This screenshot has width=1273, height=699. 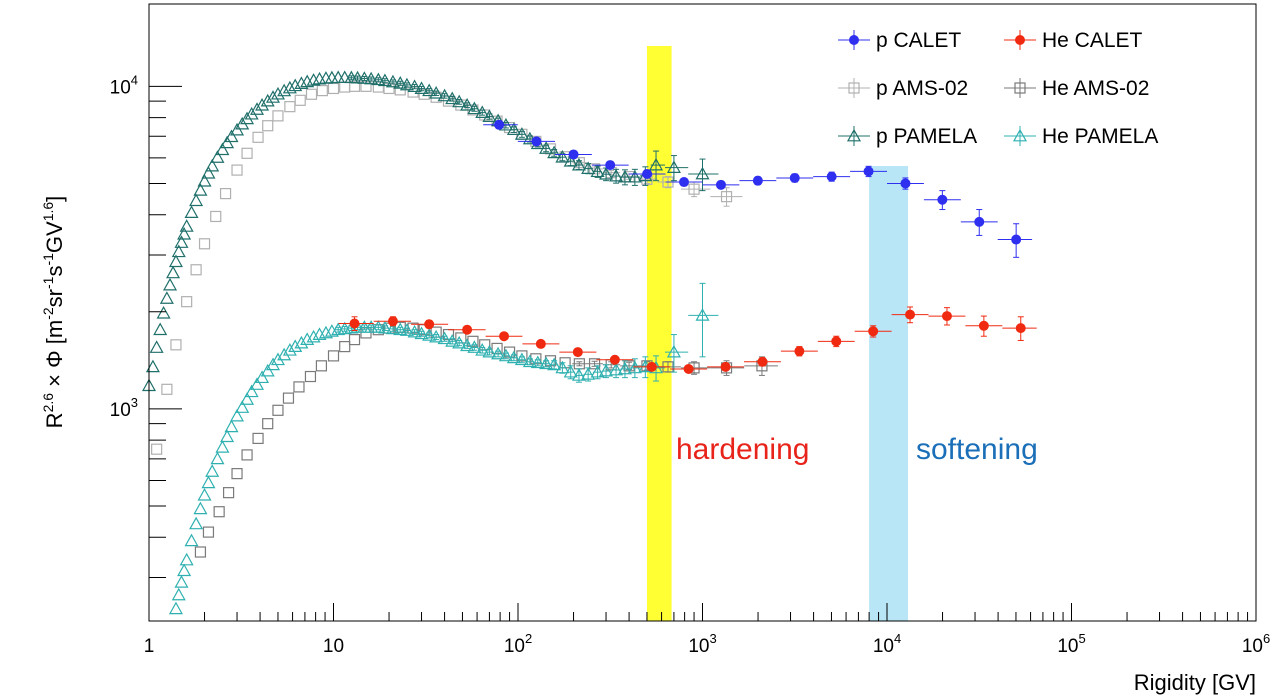 What do you see at coordinates (333, 646) in the screenshot?
I see `x-tick-label: 10` at bounding box center [333, 646].